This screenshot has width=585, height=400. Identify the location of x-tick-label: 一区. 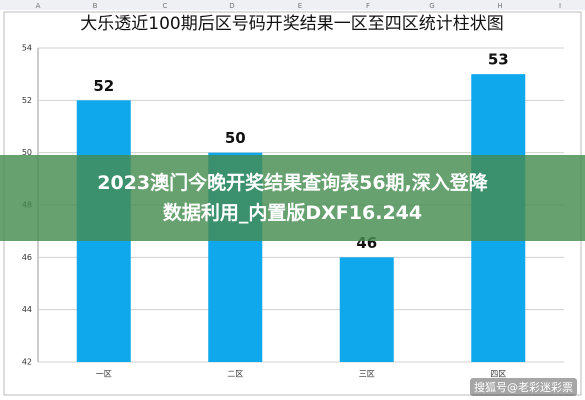
(104, 374).